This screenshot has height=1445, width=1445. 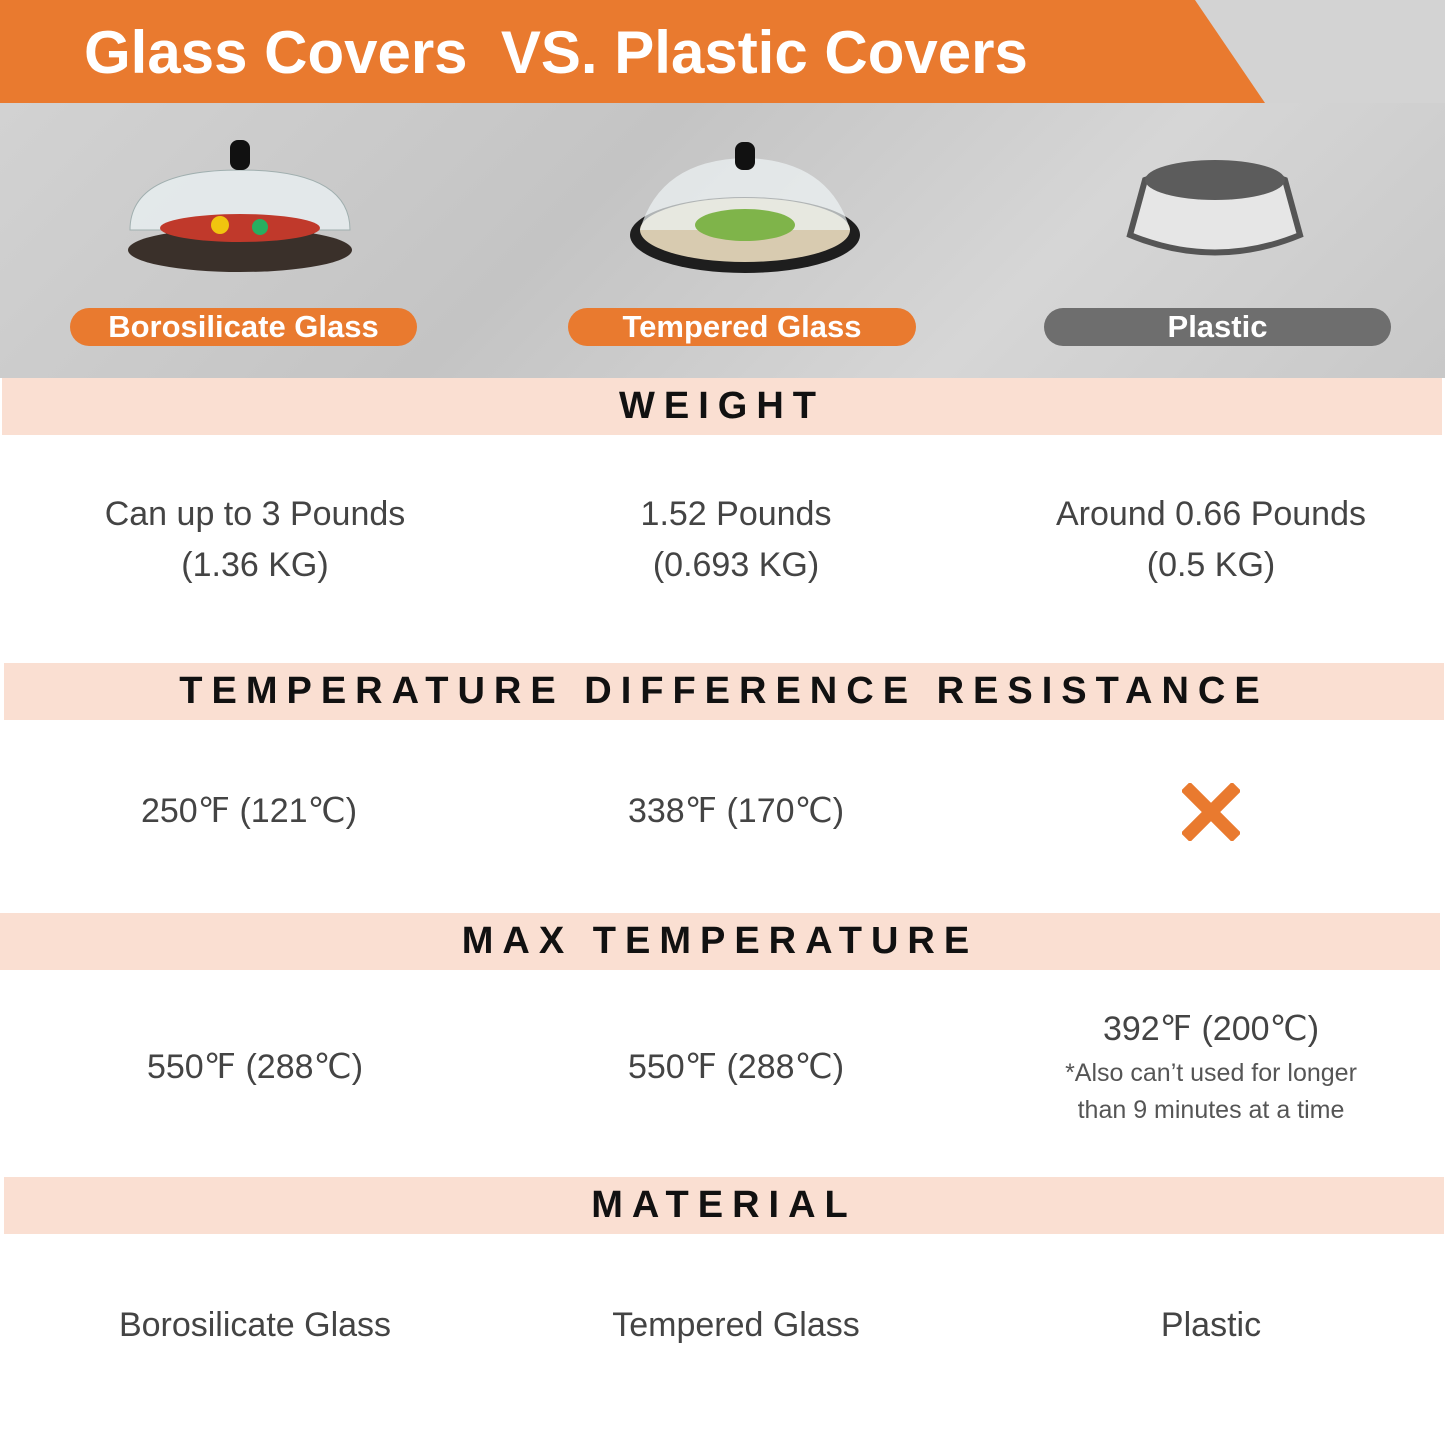 I want to click on weight-value: Around 0.66 Pounds, so click(x=1211, y=514).